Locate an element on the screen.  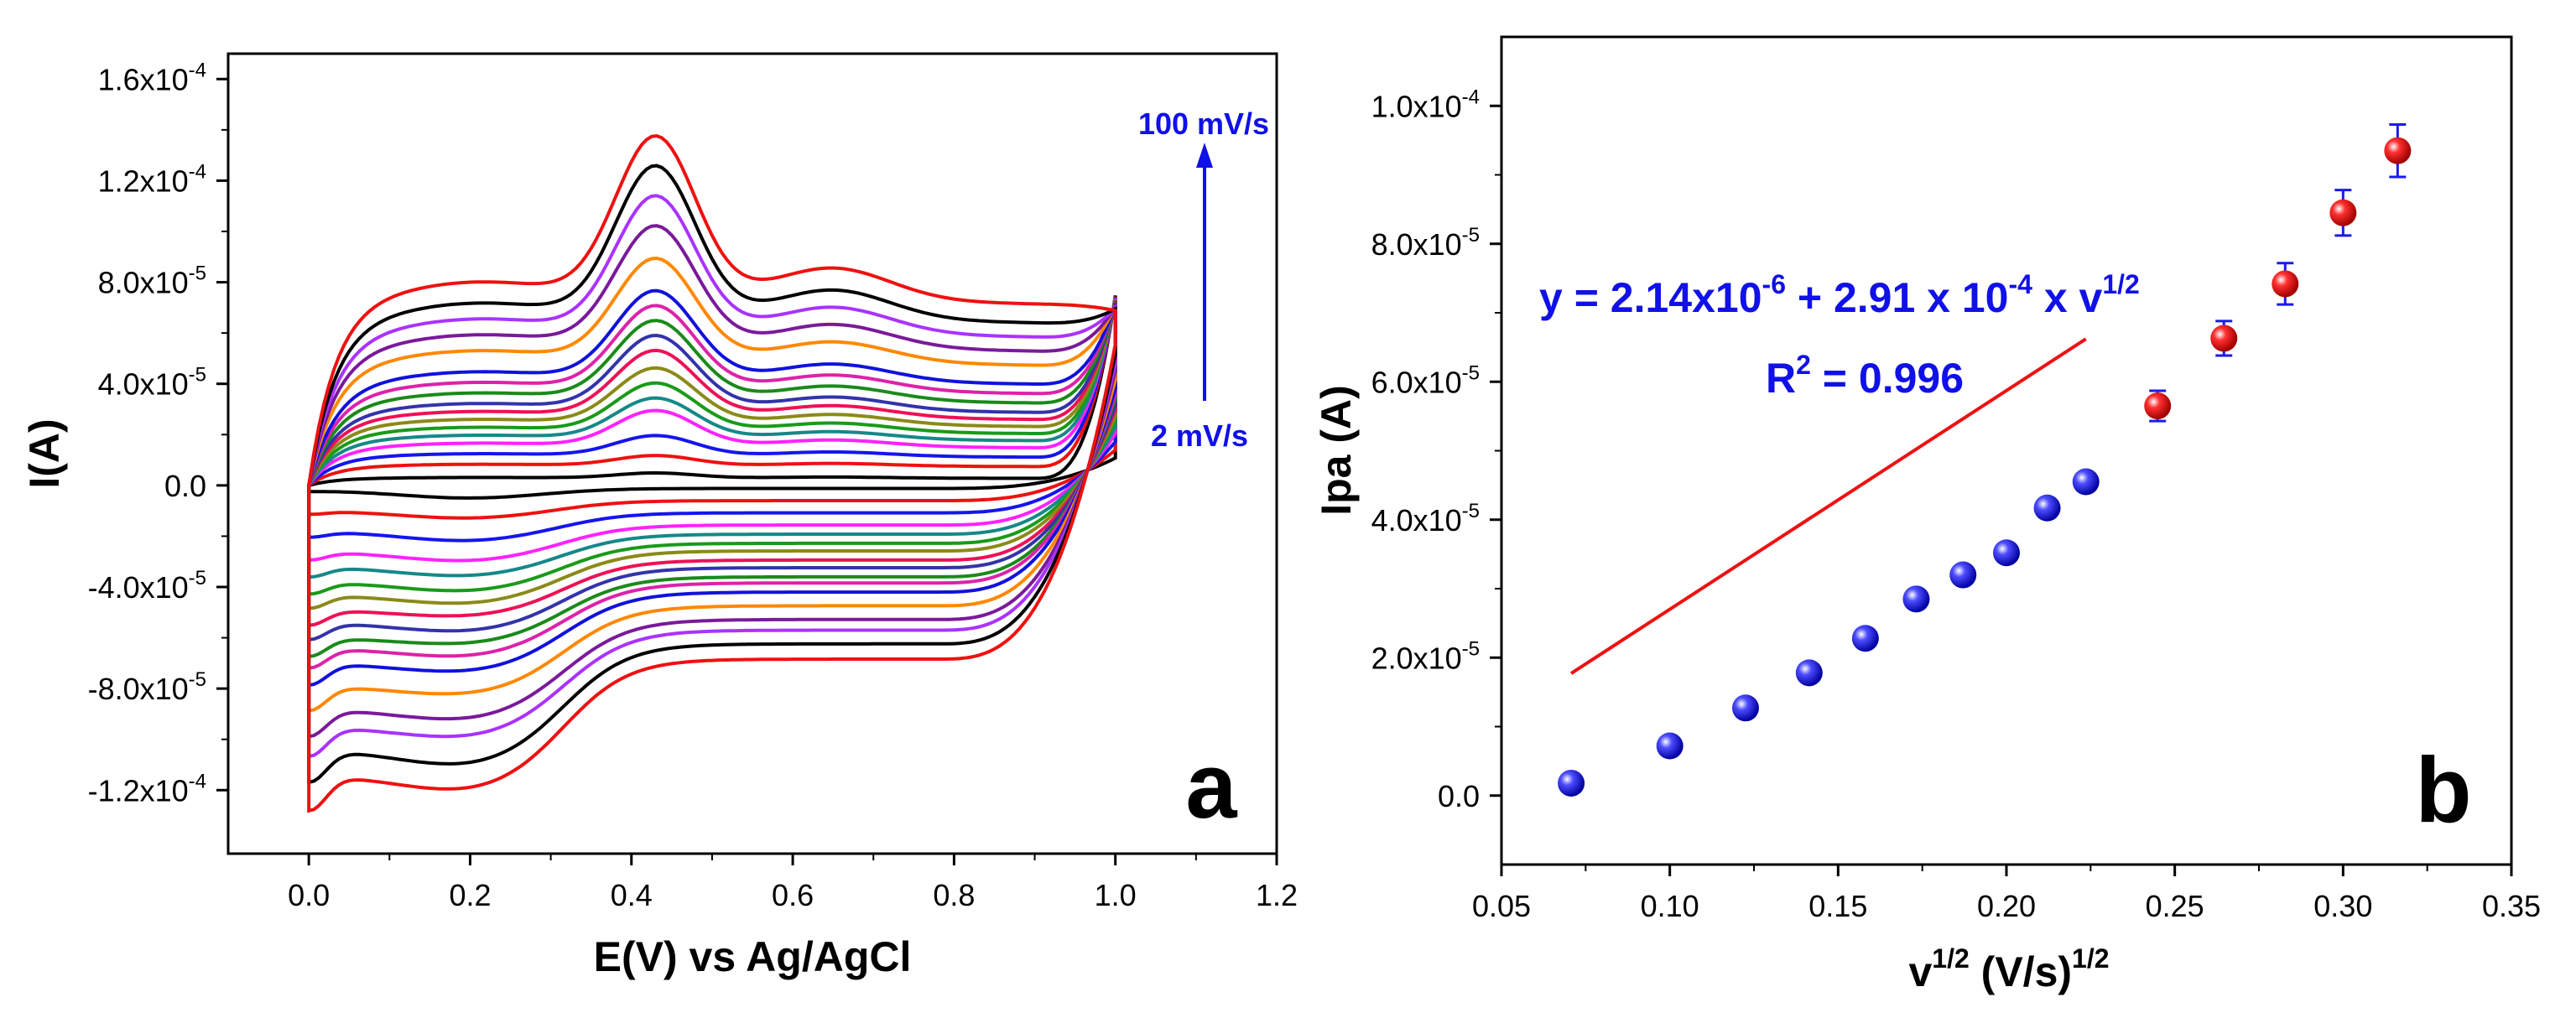
eq-sup-3: 1/2 is located at coordinates (2120, 284).